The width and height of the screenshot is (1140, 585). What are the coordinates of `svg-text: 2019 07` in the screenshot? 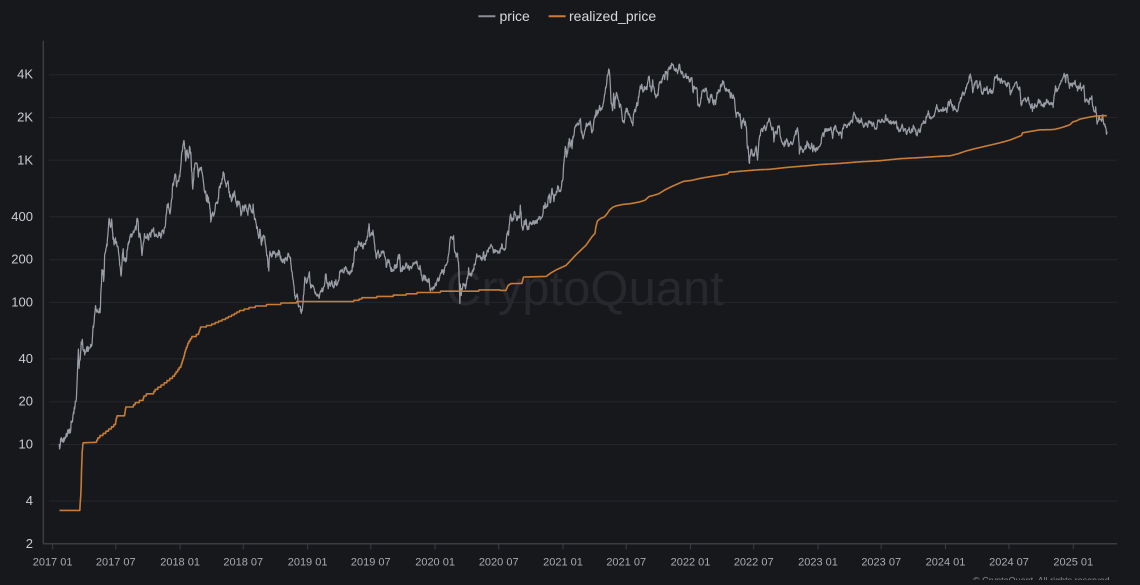 It's located at (371, 563).